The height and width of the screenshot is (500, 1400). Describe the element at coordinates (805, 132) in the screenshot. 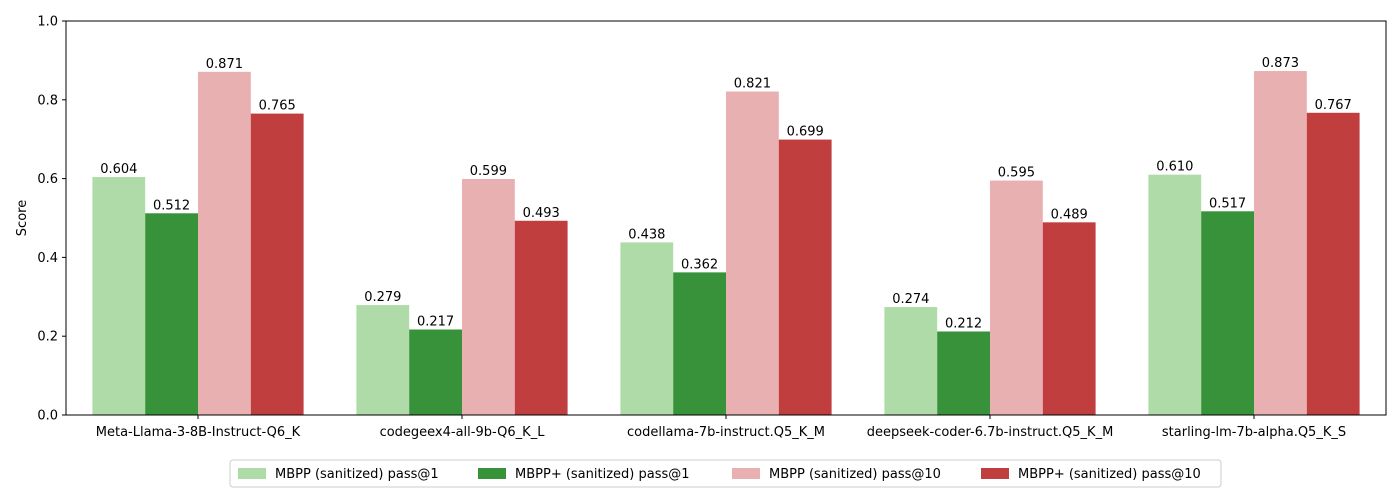

I see `data-label-series-4-category-3: 0.699` at that location.